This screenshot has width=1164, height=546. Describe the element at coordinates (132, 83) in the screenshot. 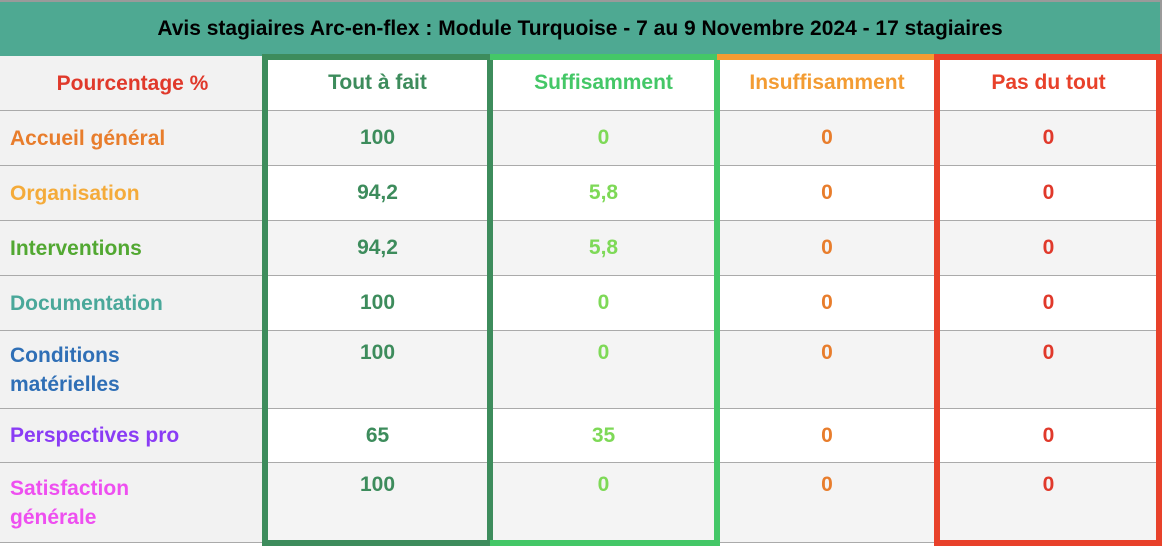

I see `header-label: Pourcentage %` at that location.